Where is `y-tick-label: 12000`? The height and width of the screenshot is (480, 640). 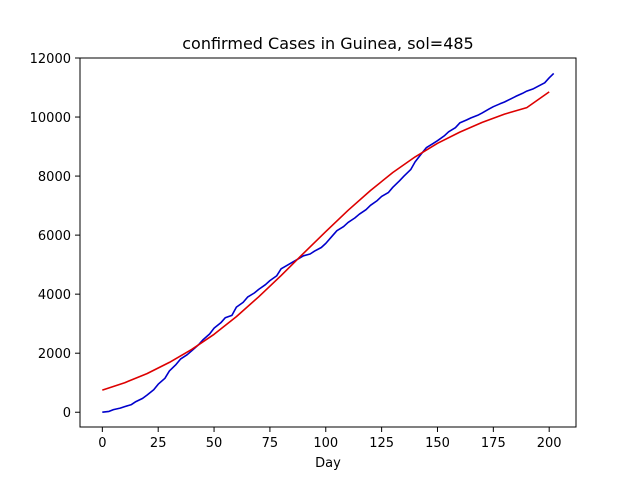 y-tick-label: 12000 is located at coordinates (50, 59).